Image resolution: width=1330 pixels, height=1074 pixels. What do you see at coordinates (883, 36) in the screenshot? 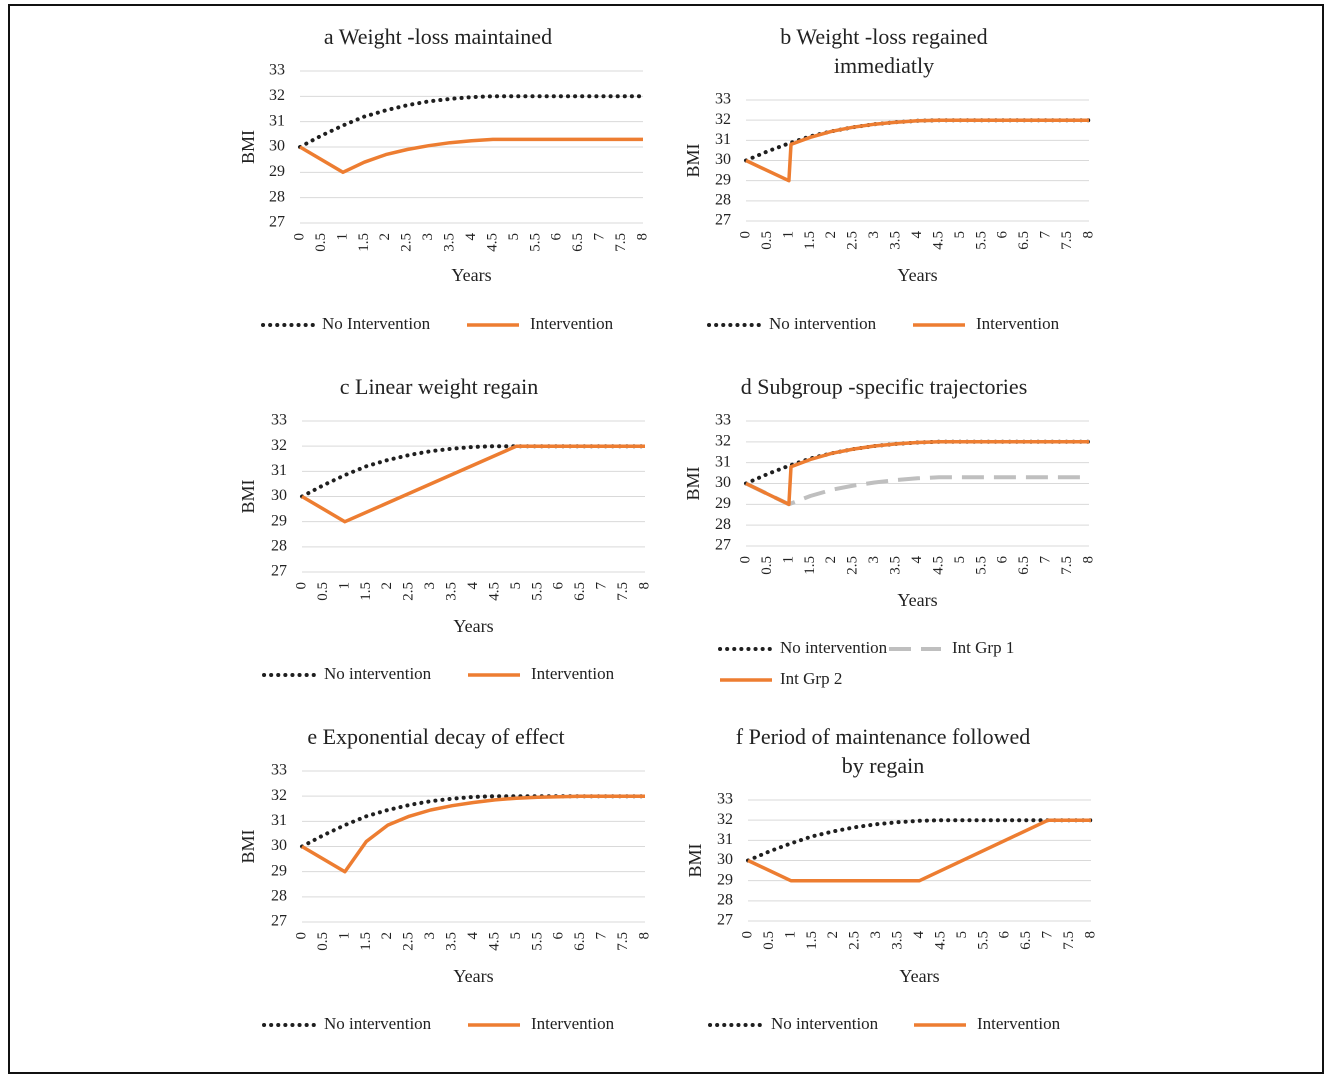
I see `chart-title: b Weight -loss regained` at bounding box center [883, 36].